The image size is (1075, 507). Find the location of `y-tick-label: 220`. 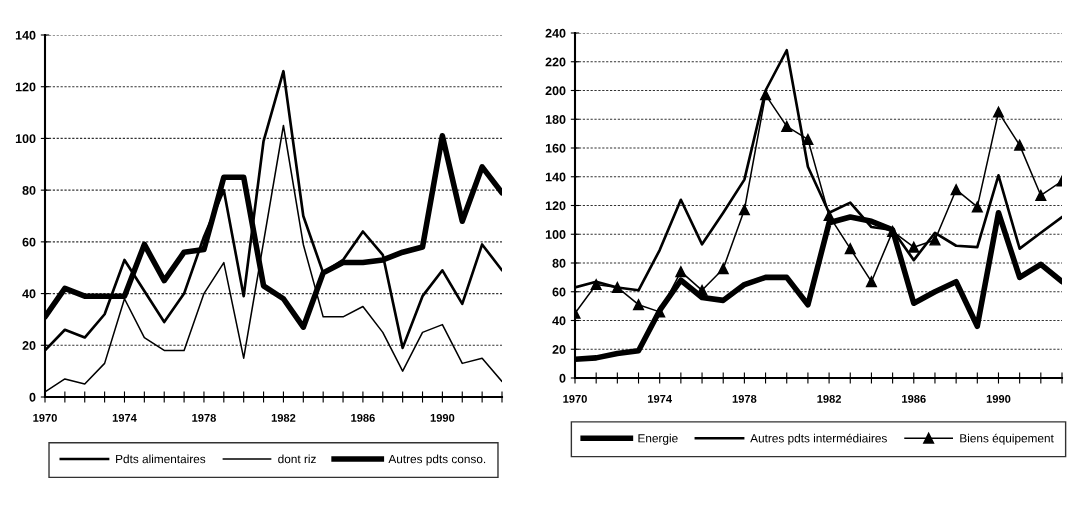

y-tick-label: 220 is located at coordinates (555, 62).